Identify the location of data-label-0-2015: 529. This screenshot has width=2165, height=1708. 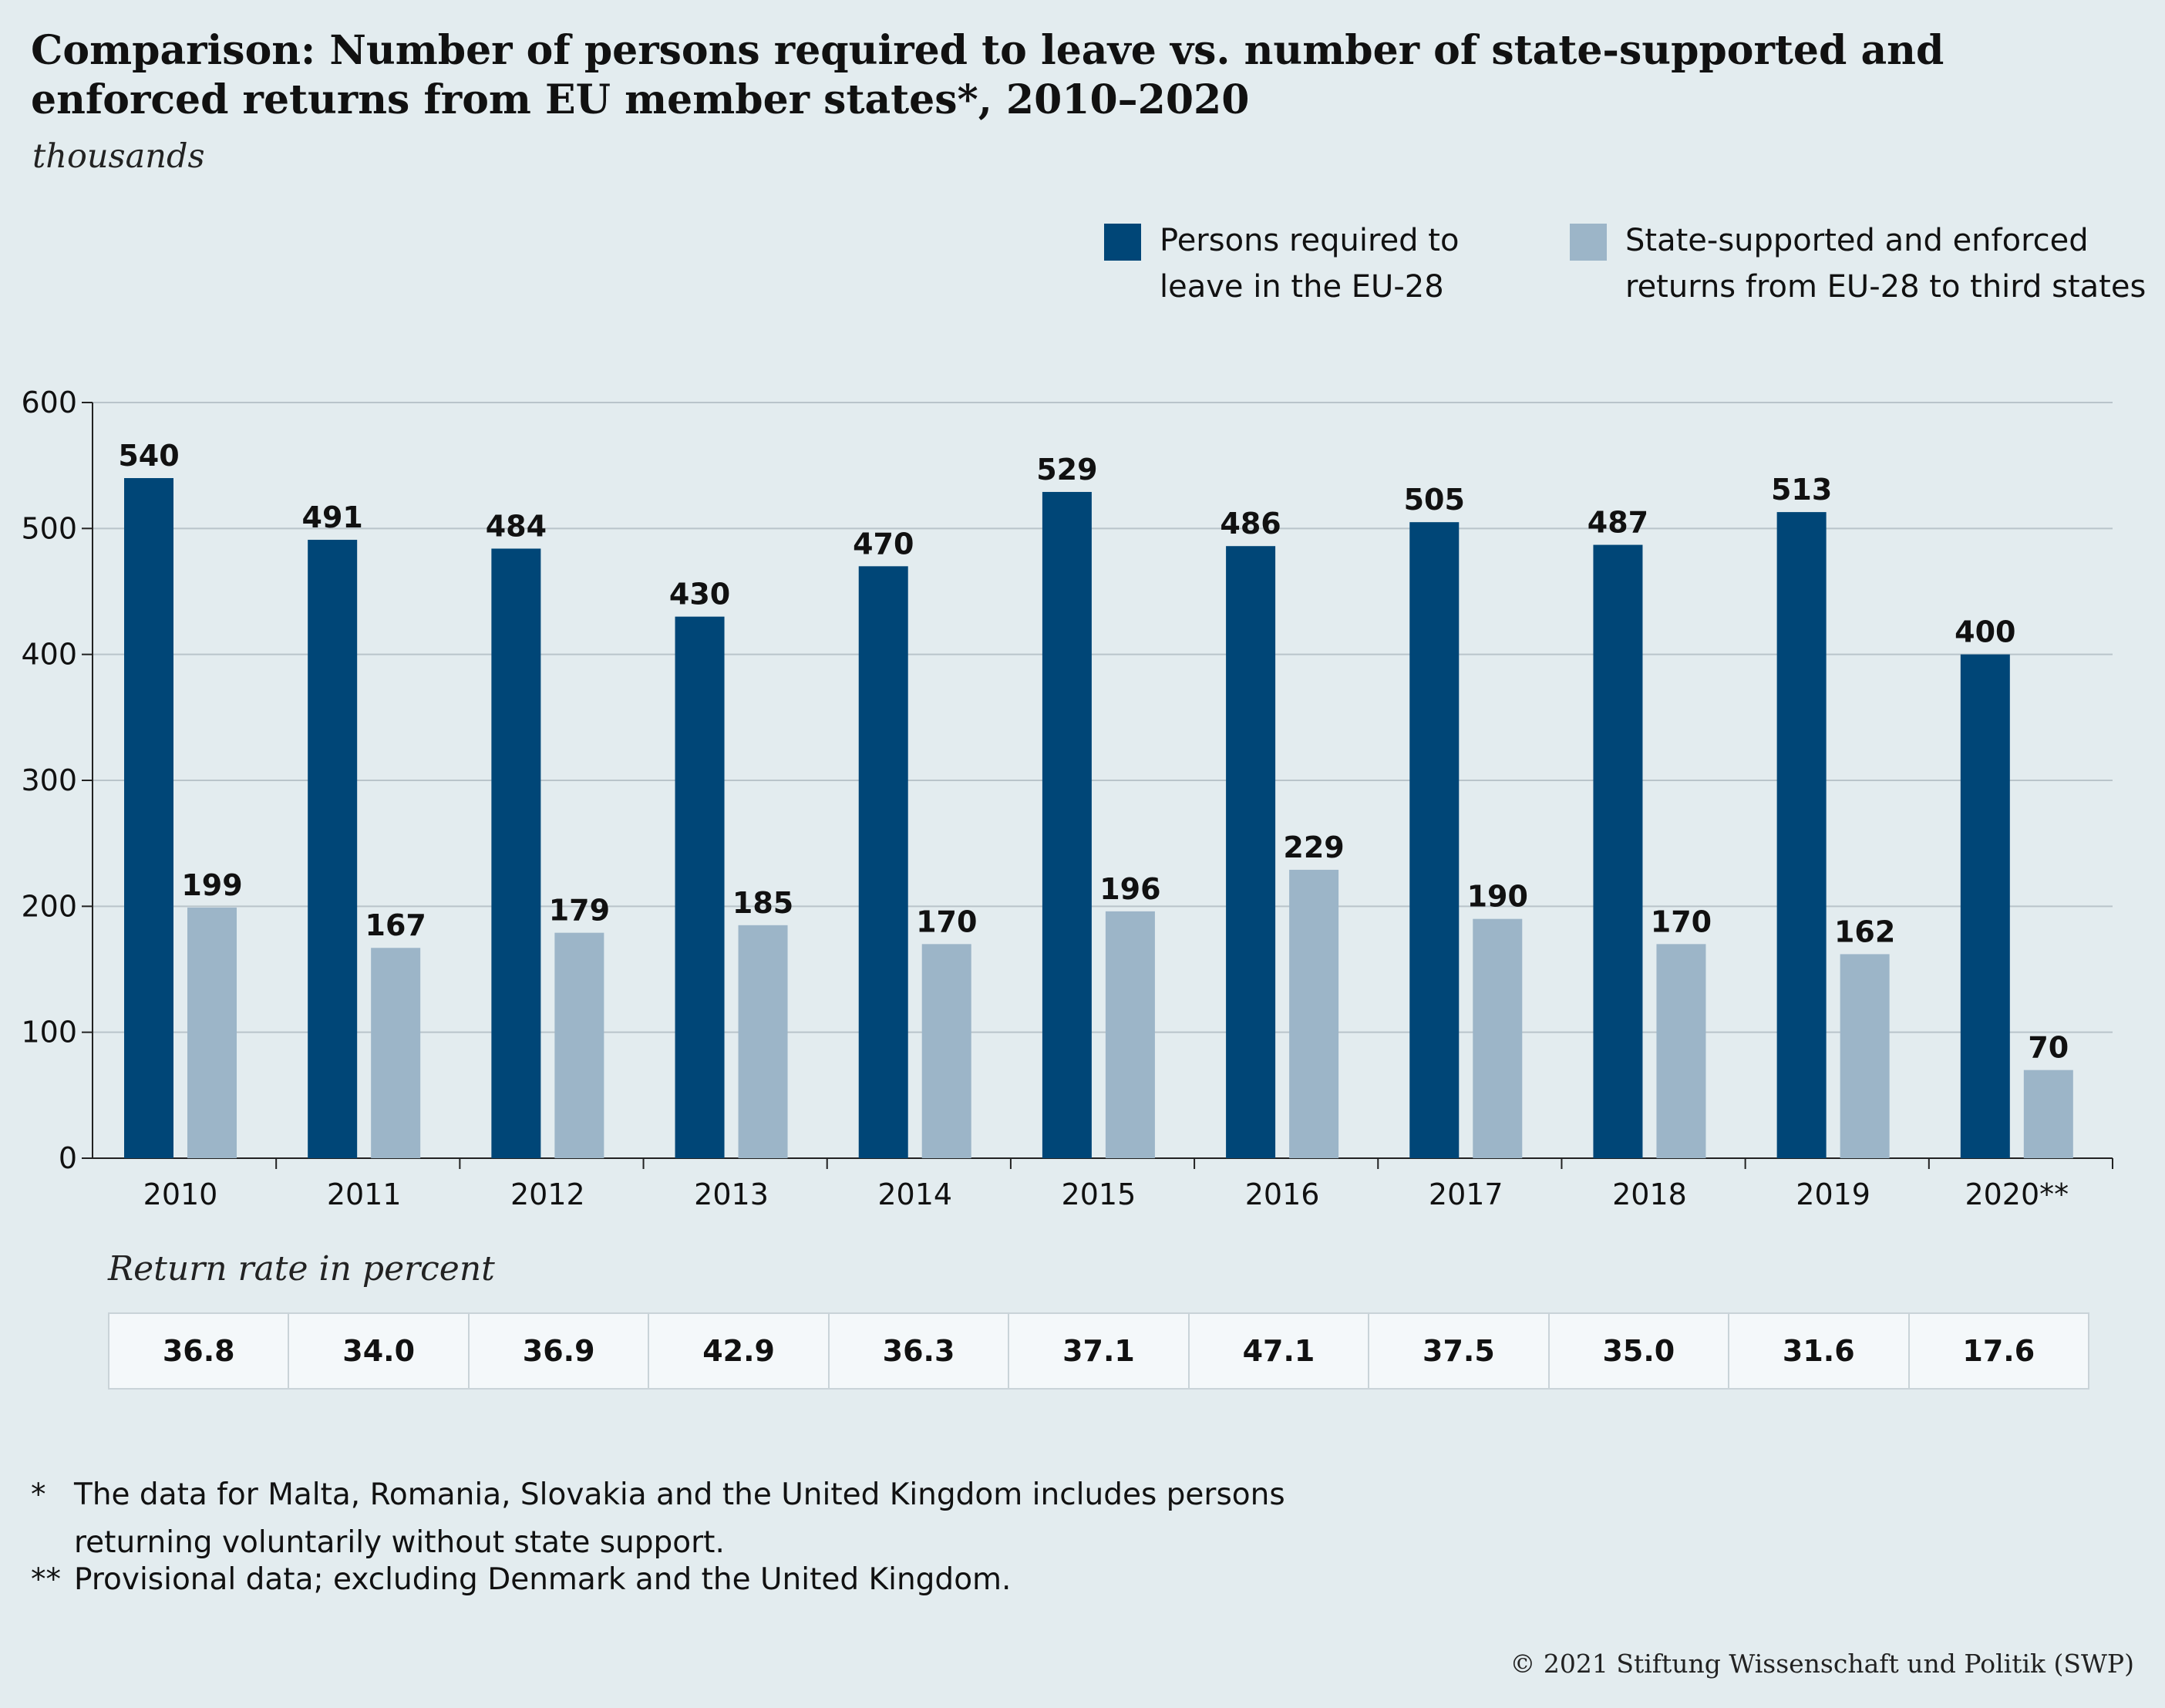
(1066, 470).